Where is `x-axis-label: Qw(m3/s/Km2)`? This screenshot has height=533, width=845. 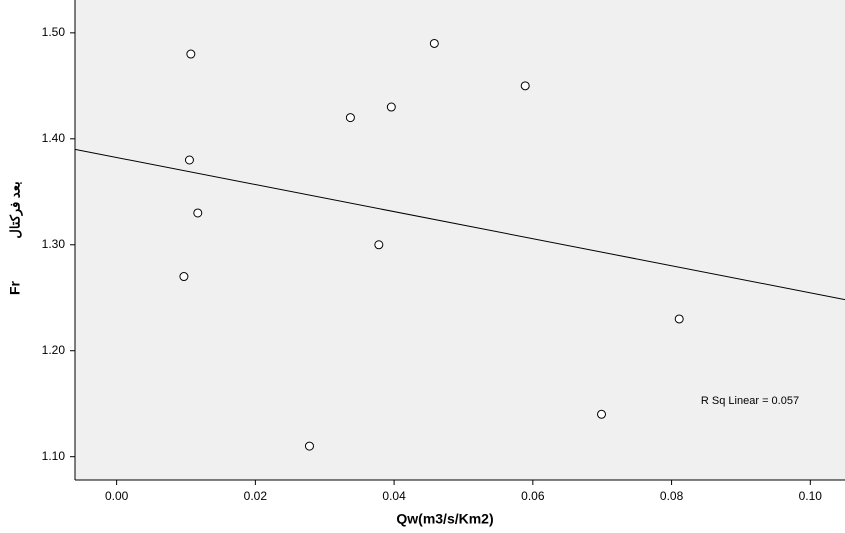
x-axis-label: Qw(m3/s/Km2) is located at coordinates (444, 519).